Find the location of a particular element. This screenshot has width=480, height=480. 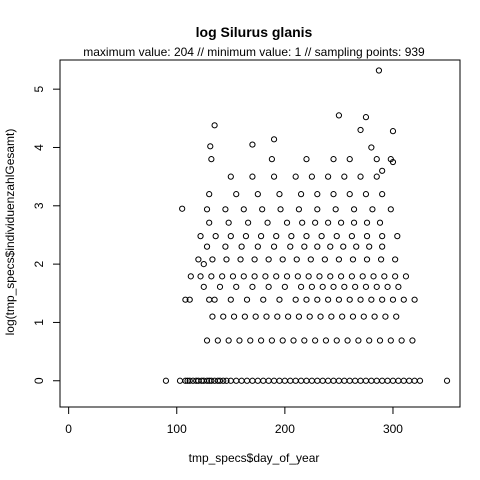

y-axis-label: log(tmp_specs$individuenzahlGesamt) is located at coordinates (10, 232).